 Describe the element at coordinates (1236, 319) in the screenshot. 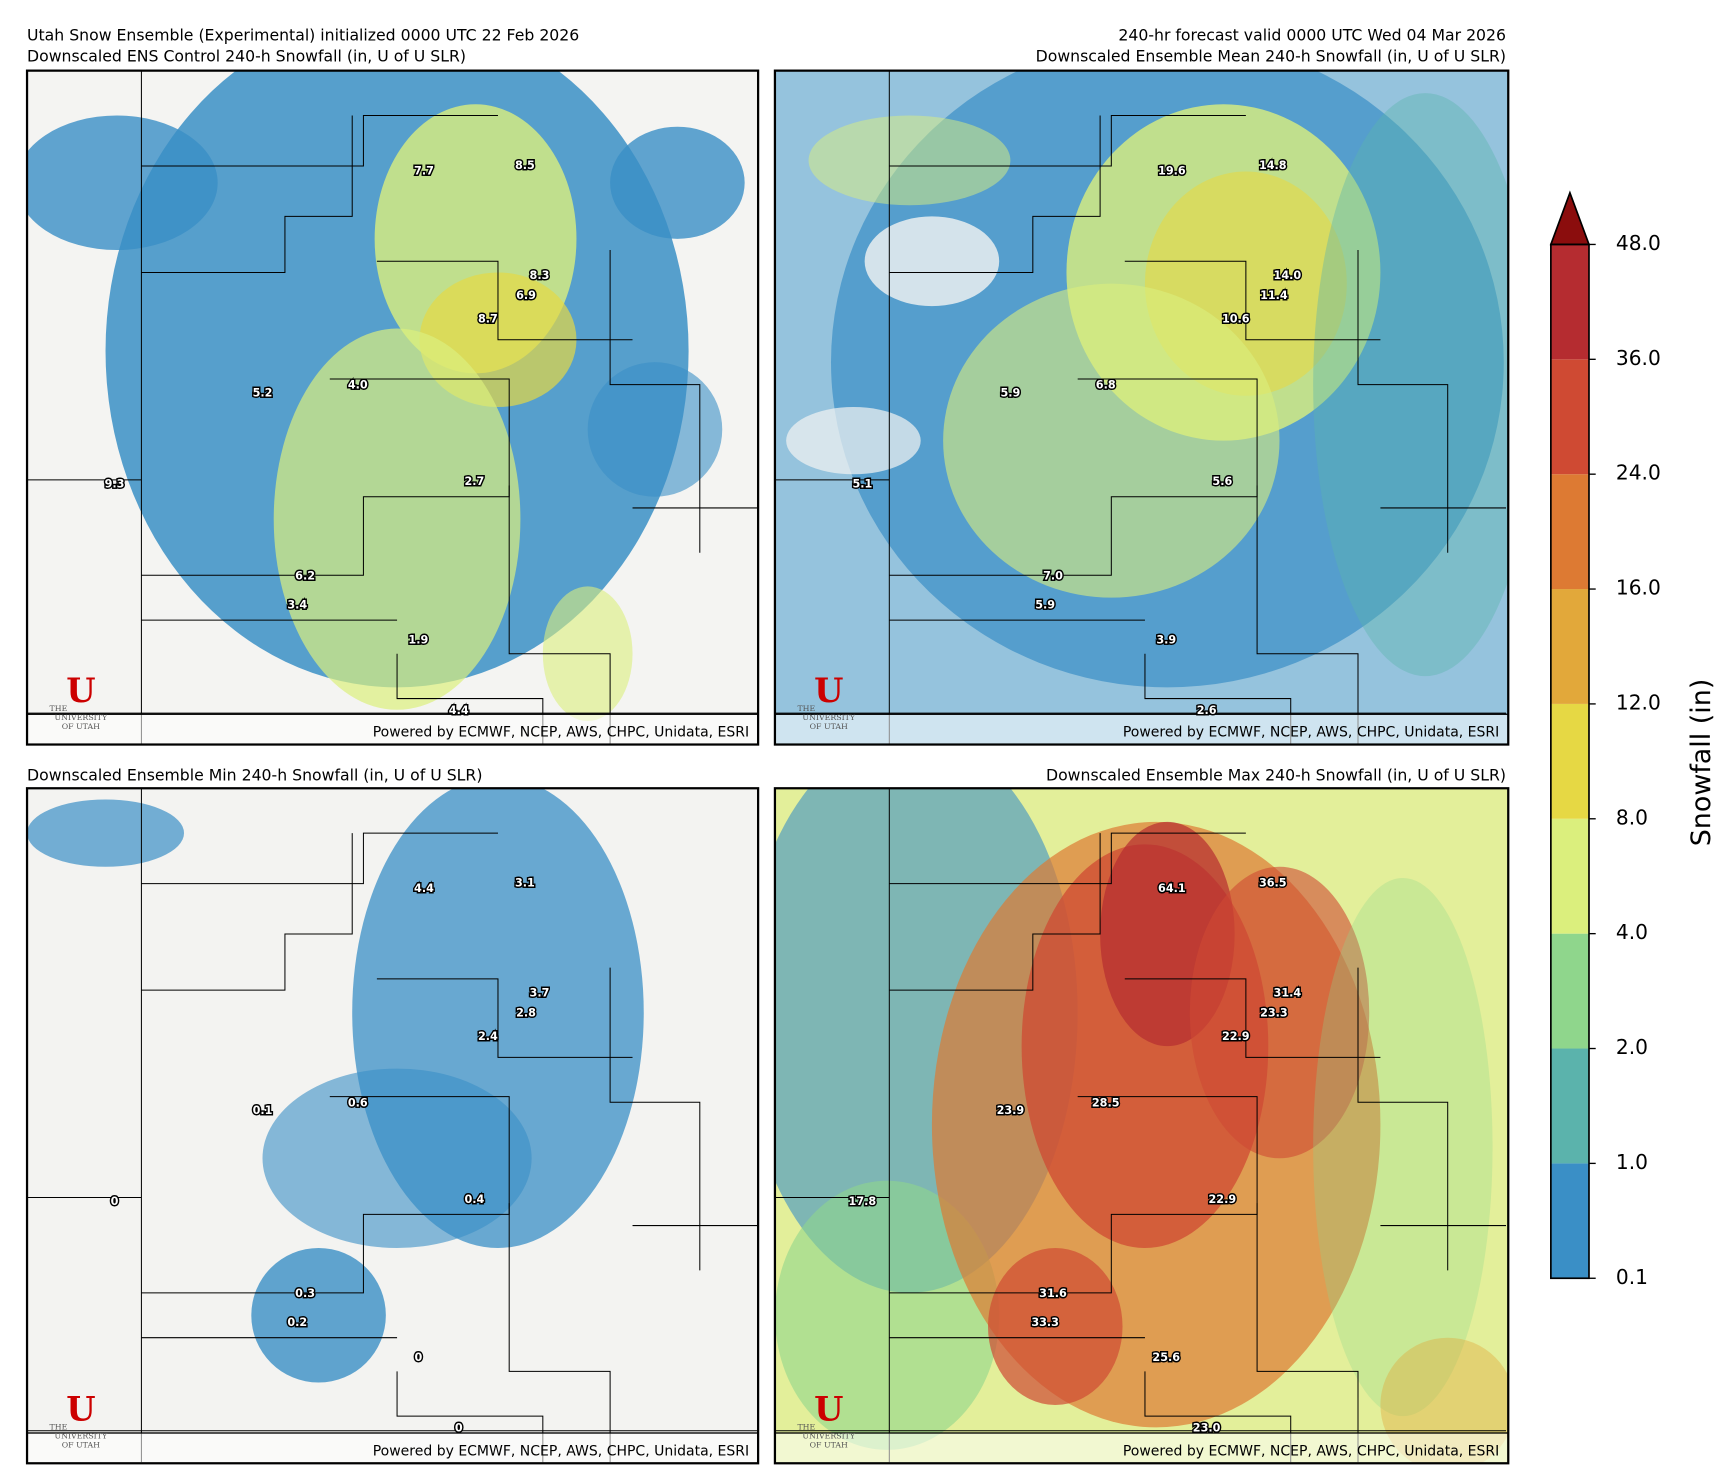

I see `point-label: 10.6` at that location.